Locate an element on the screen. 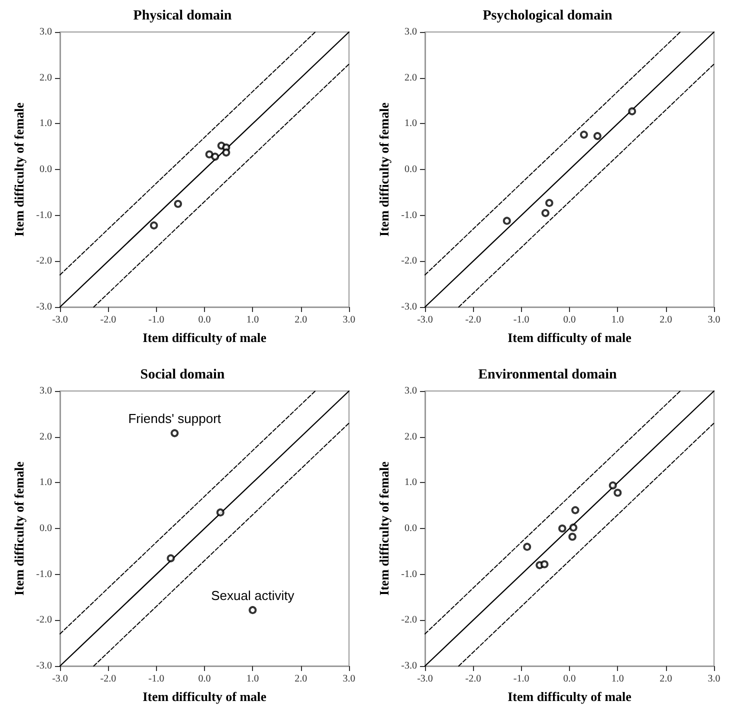  chart-title: Physical domain is located at coordinates (182, 16).